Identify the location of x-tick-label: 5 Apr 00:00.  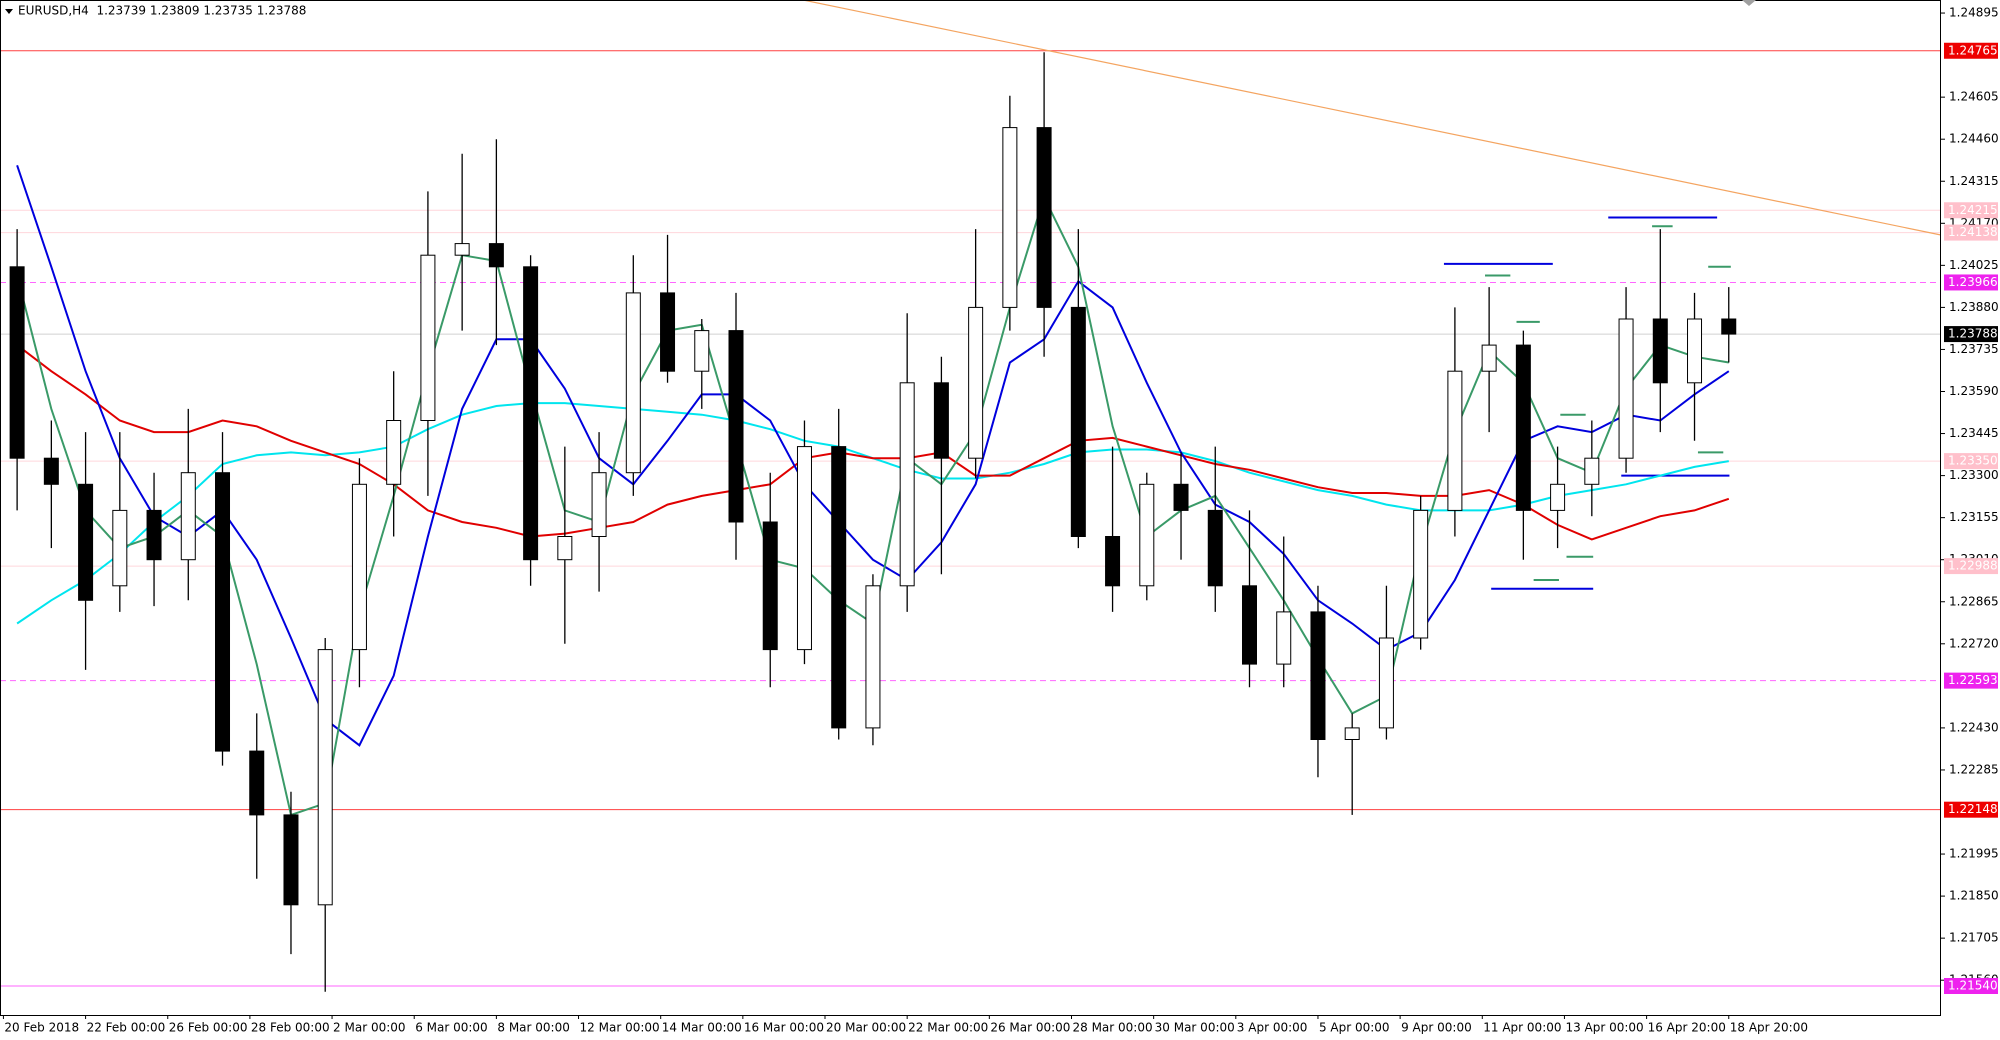
(1354, 1028).